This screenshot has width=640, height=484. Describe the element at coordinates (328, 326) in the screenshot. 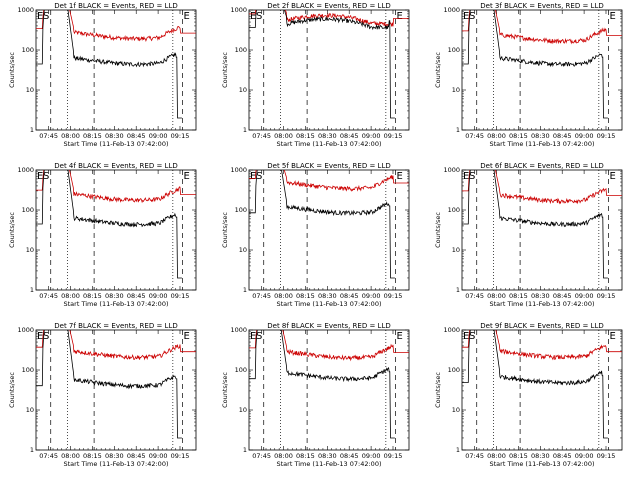

I see `chart-title: Det 8f BLACK = Events, RED = LLD` at that location.